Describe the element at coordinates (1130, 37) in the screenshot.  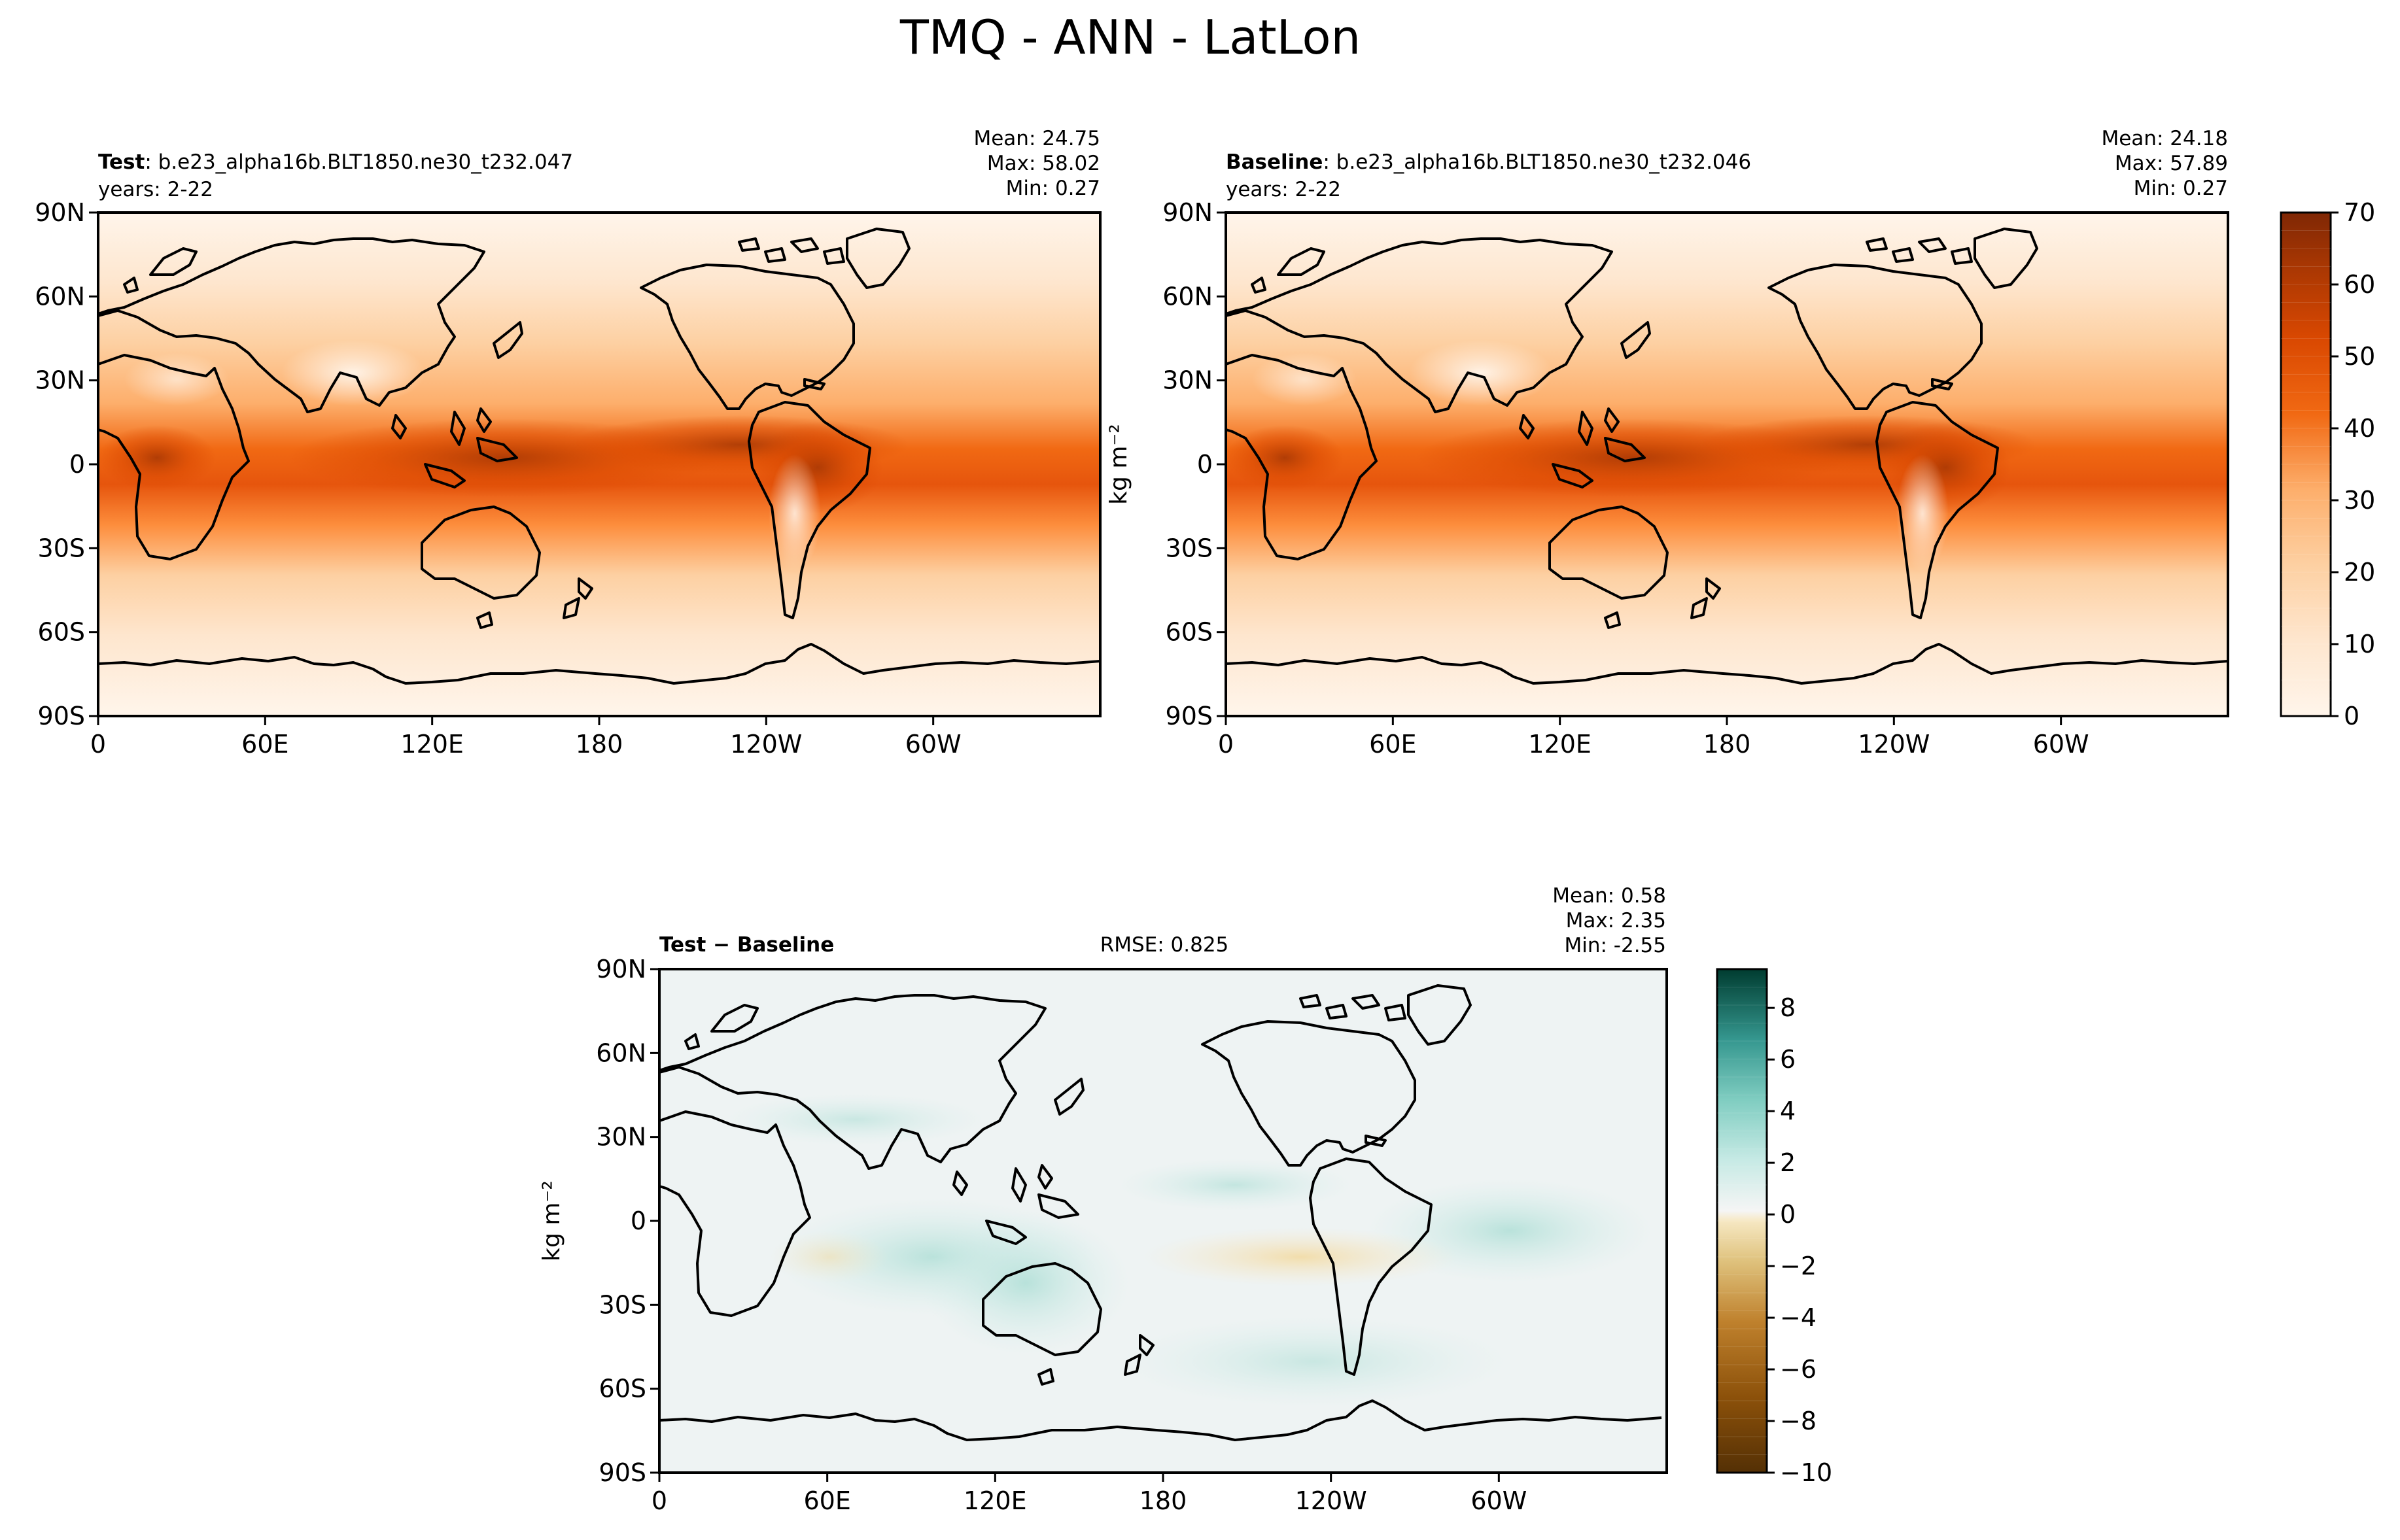
I see `figure-title: TMQ - ANN - LatLon` at that location.